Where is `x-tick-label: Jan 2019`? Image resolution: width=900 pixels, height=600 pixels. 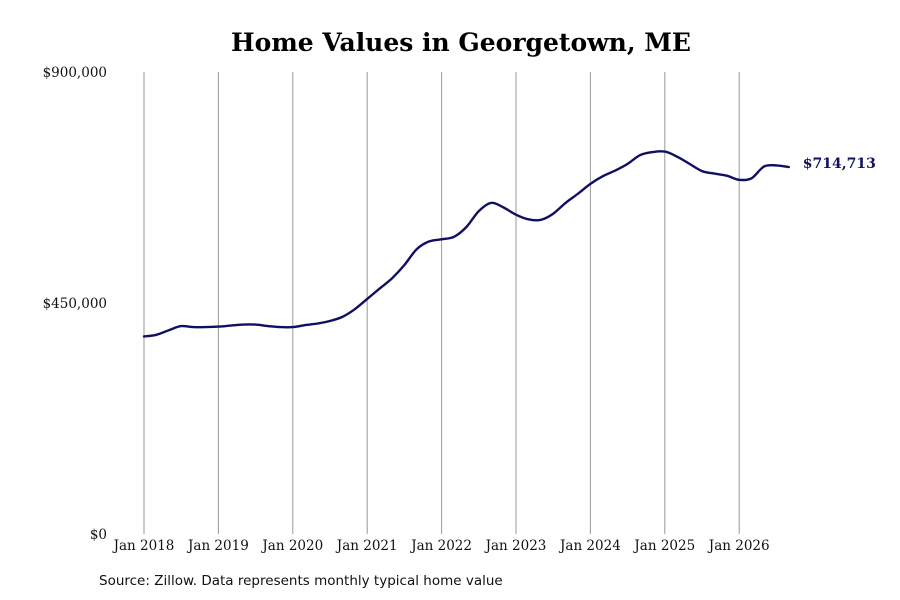 x-tick-label: Jan 2019 is located at coordinates (217, 546).